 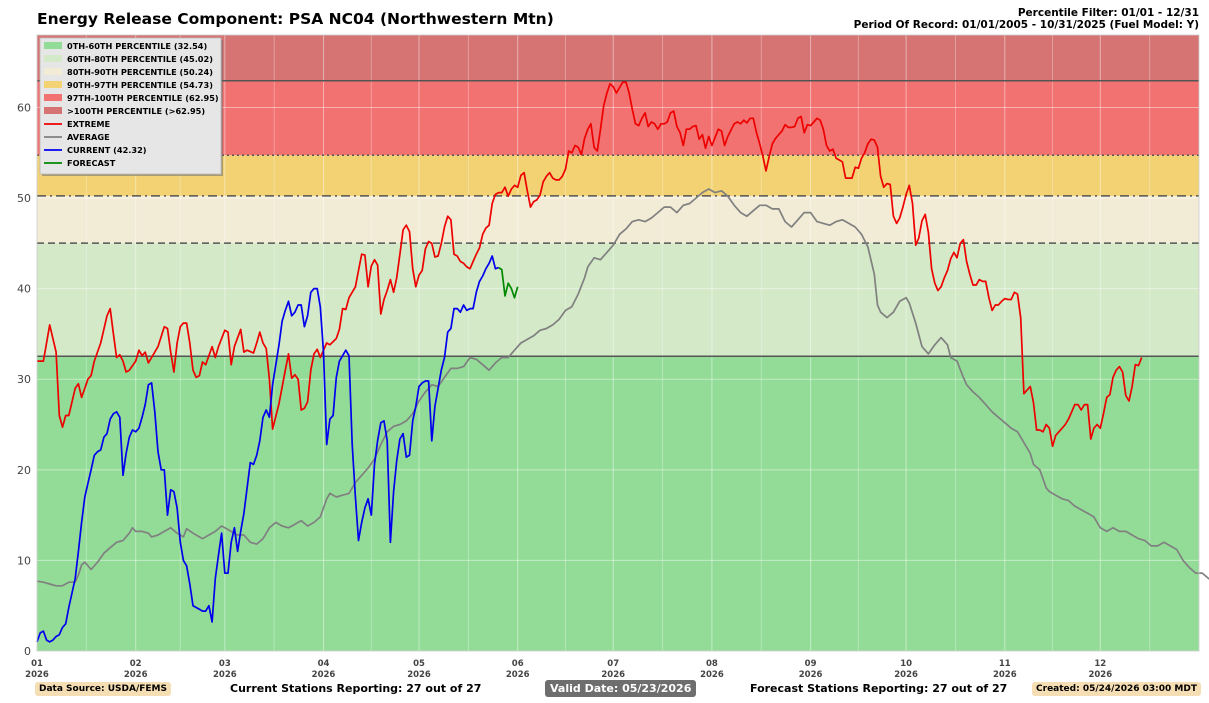 I want to click on legend-label-7: AVERAGE, so click(x=88, y=137).